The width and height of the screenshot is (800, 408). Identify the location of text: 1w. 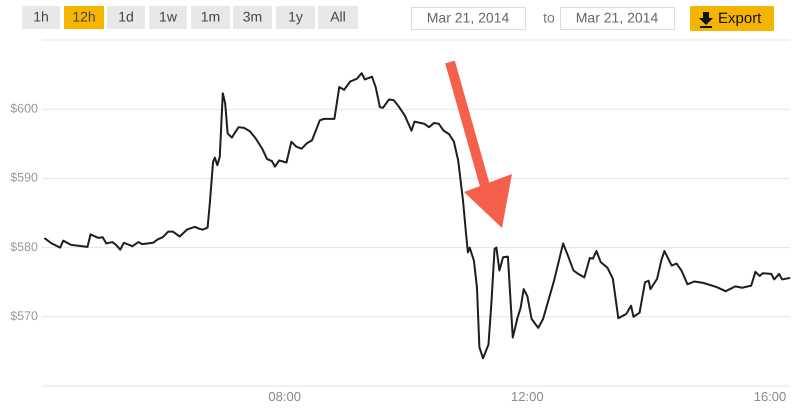
(168, 16).